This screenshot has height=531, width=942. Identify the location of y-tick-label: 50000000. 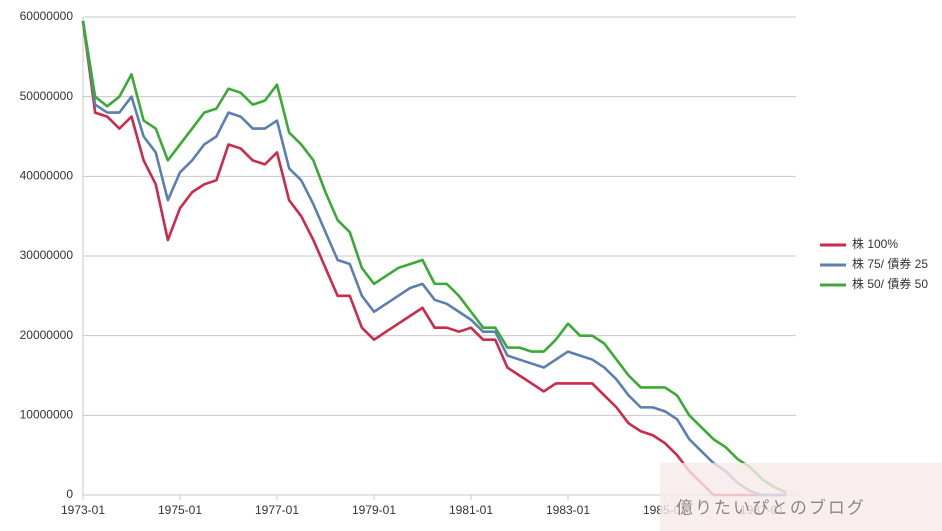
(47, 96).